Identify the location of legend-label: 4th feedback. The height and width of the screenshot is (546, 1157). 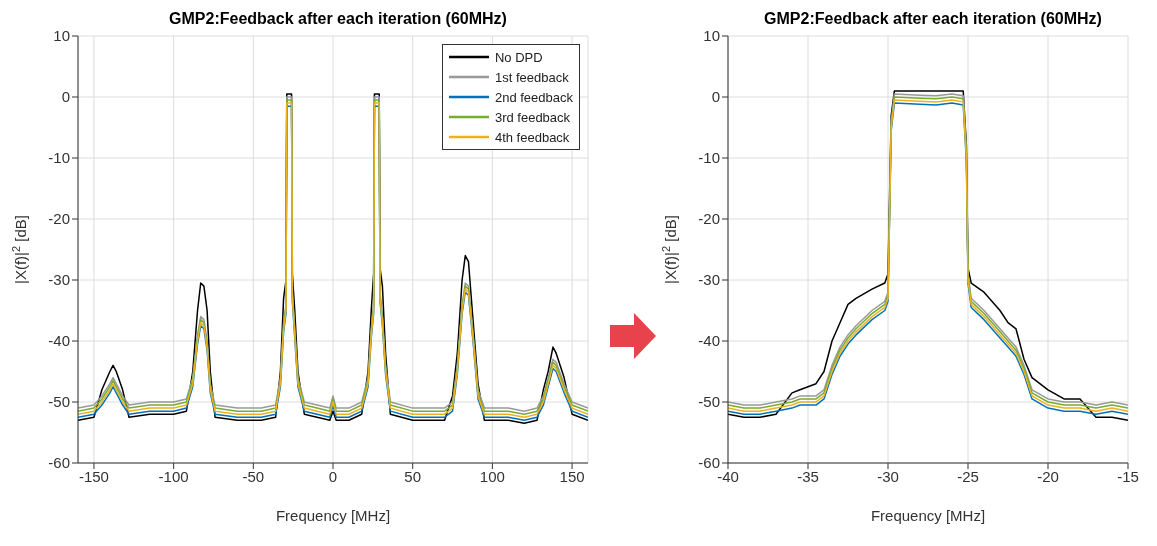
(532, 137).